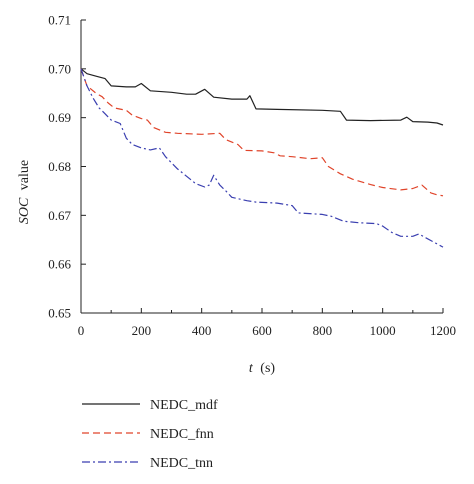 Image resolution: width=474 pixels, height=484 pixels. What do you see at coordinates (81, 330) in the screenshot?
I see `x-tick-label: 0` at bounding box center [81, 330].